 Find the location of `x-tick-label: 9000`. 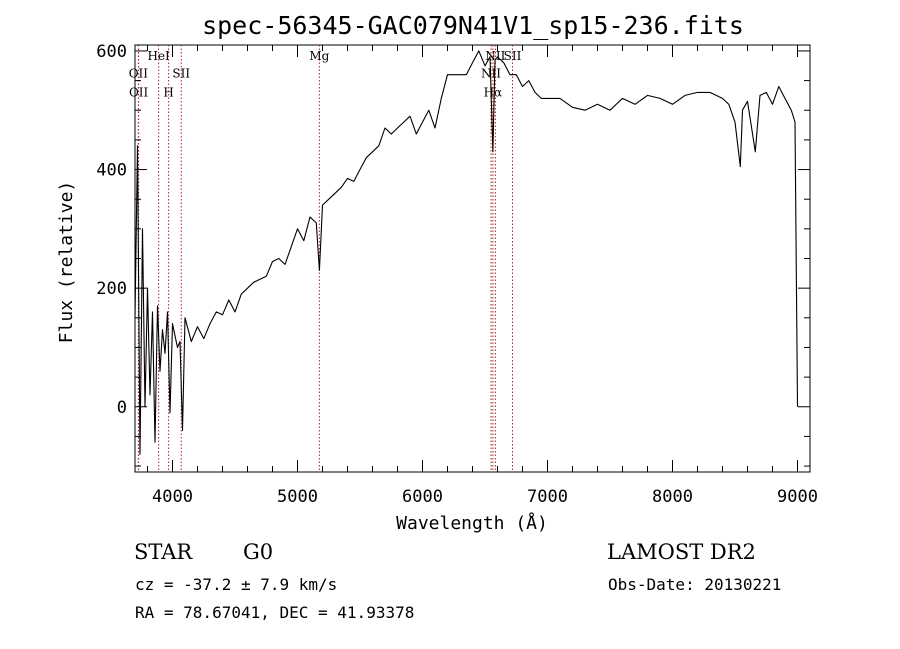

x-tick-label: 9000 is located at coordinates (797, 497).